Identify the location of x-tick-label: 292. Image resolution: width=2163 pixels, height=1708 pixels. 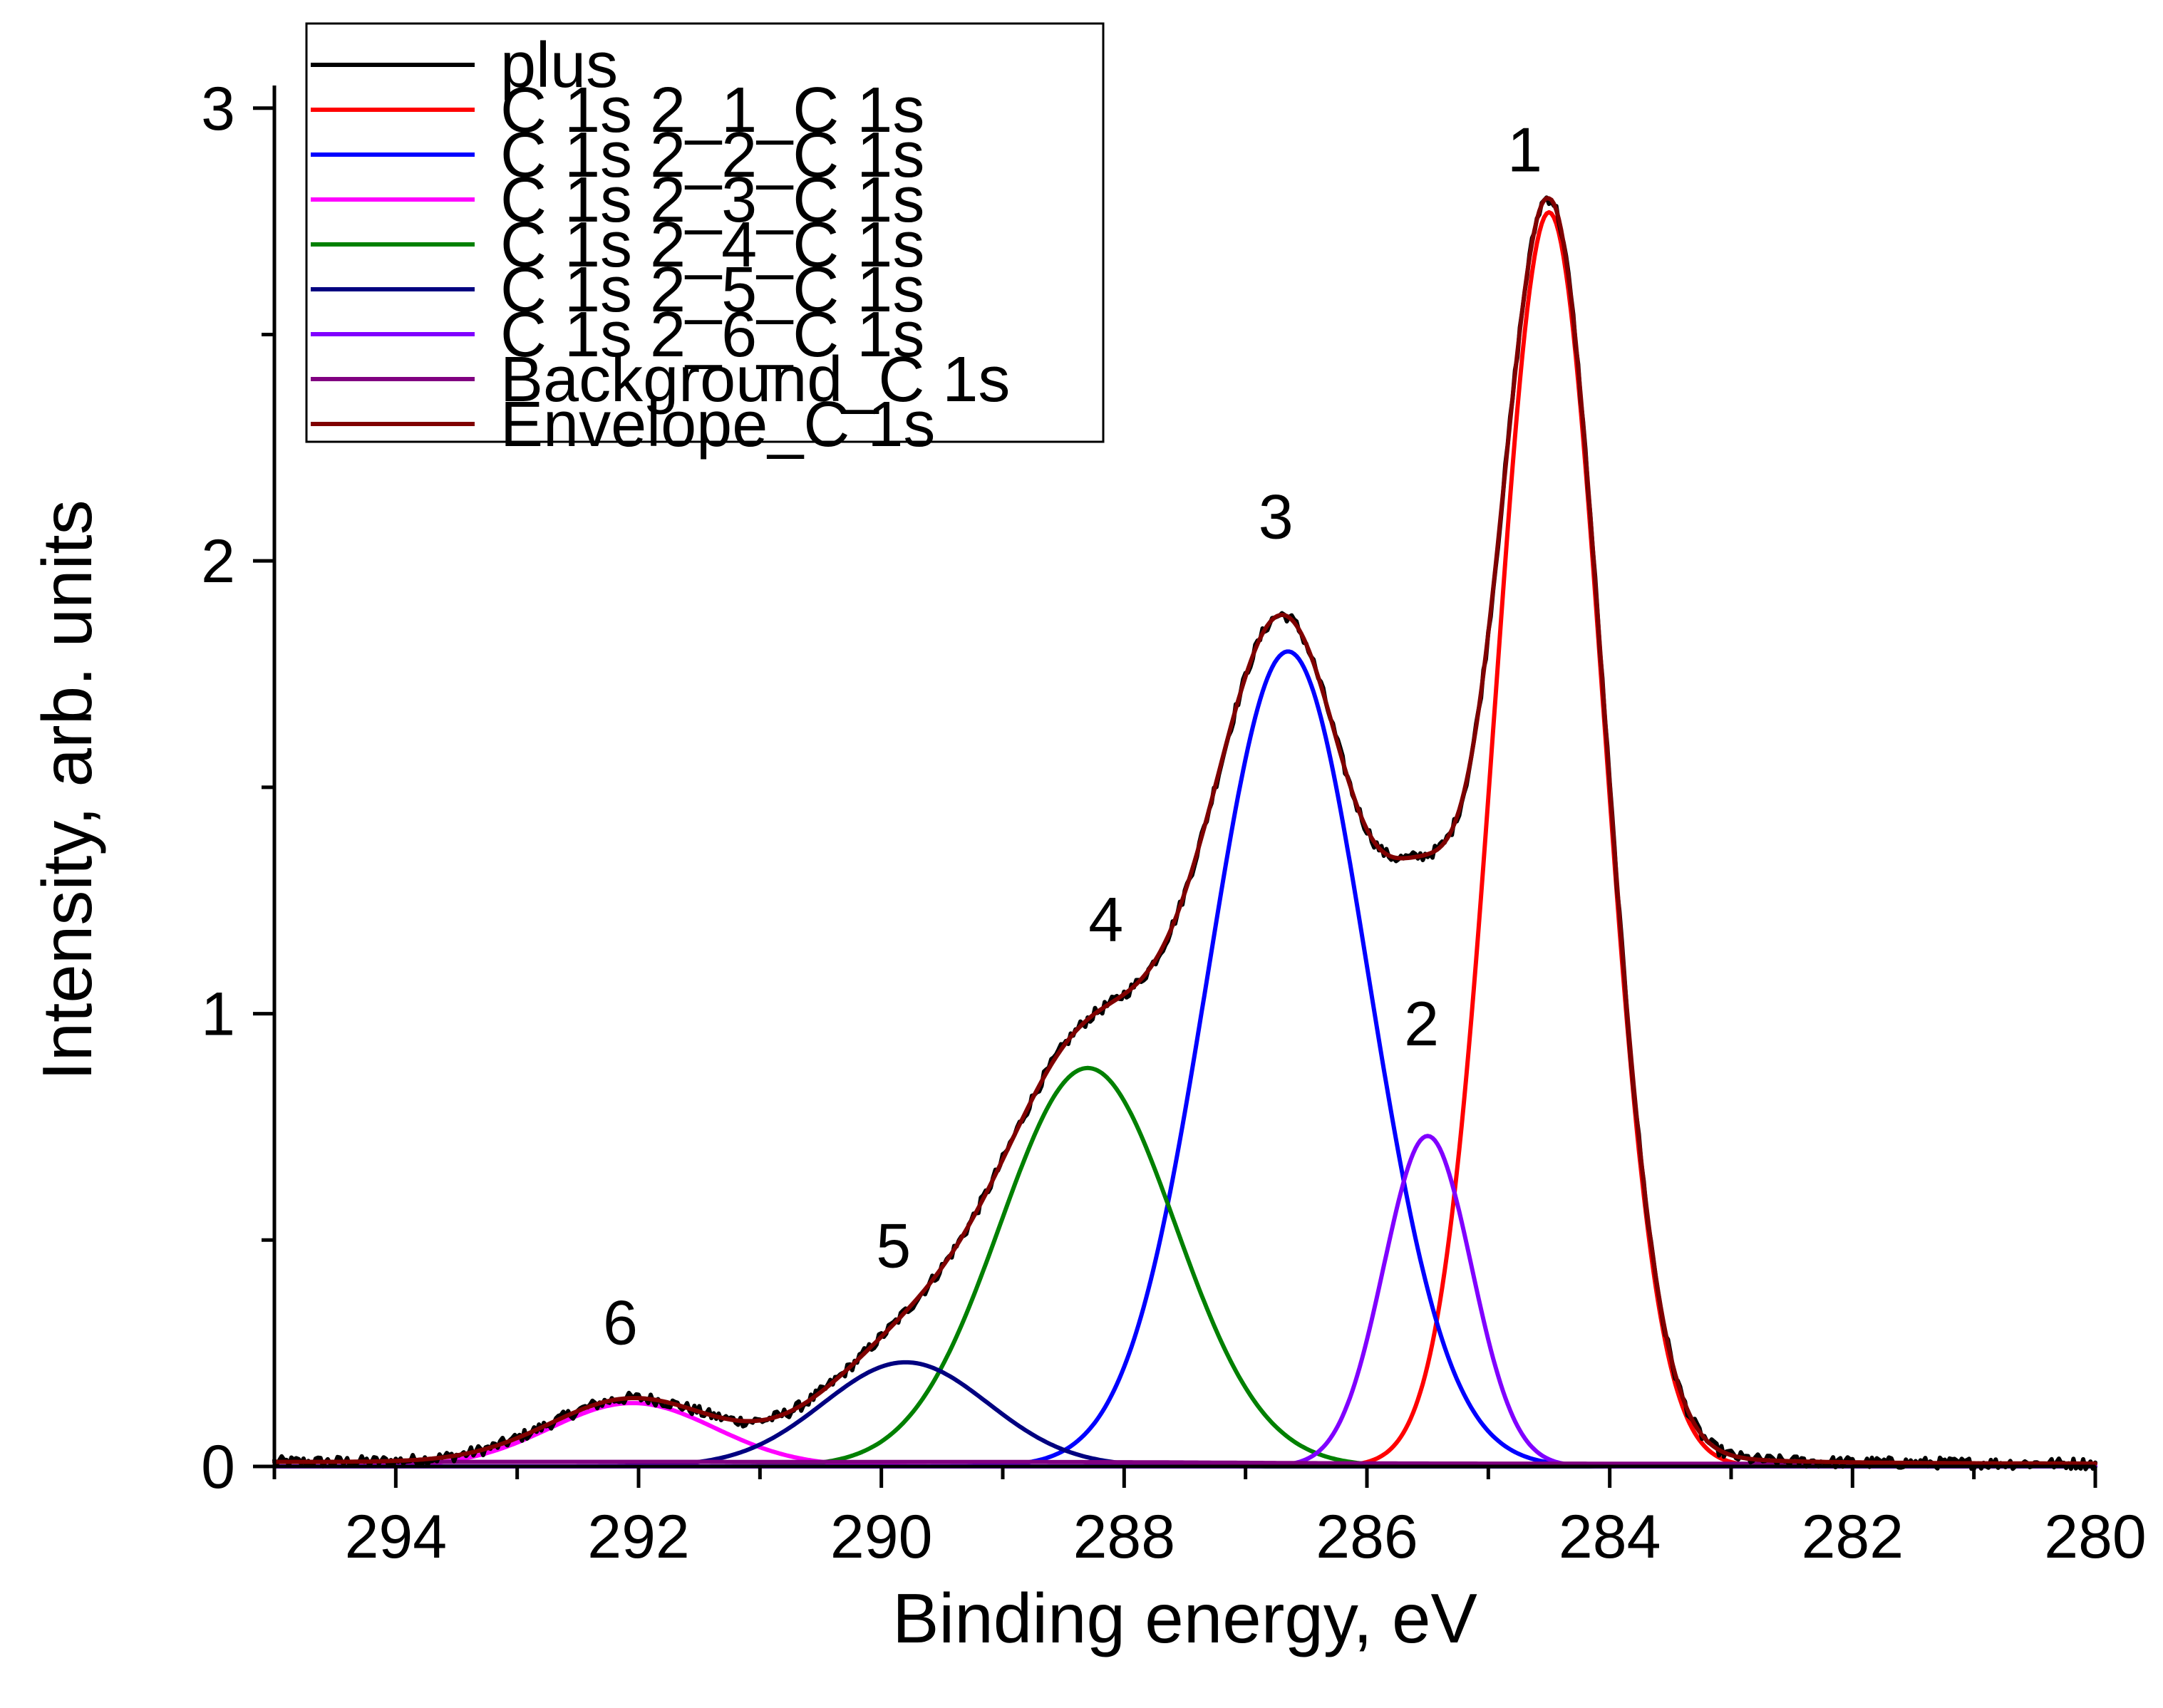
(638, 1537).